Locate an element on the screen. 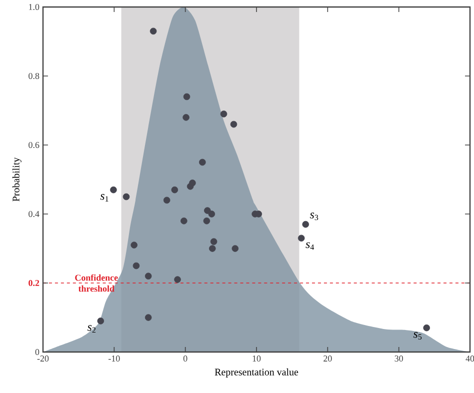 The image size is (474, 393). x-tick-label: -20 is located at coordinates (43, 359).